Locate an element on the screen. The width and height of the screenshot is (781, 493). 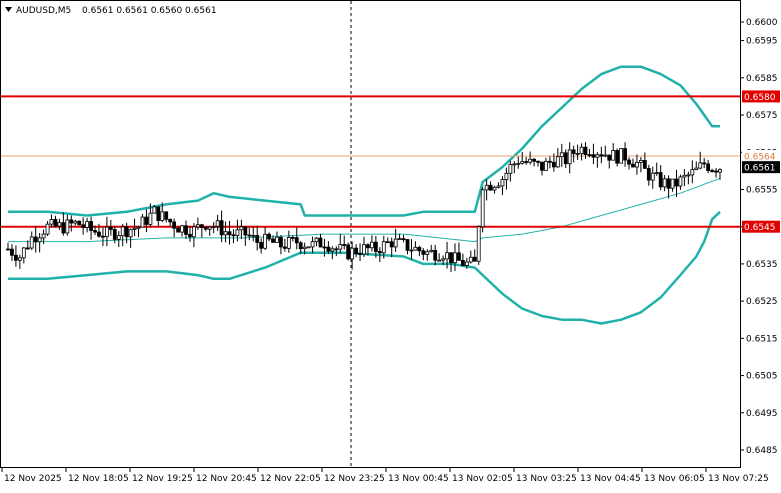
x-tick-label: 12 Nov 2025 is located at coordinates (33, 479).